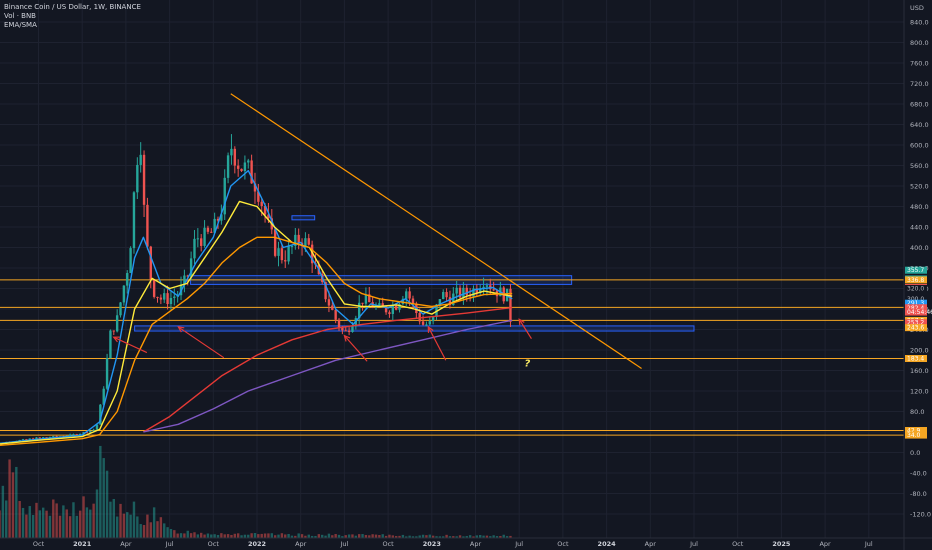  I want to click on price-badge-label: 183.4, so click(915, 359).